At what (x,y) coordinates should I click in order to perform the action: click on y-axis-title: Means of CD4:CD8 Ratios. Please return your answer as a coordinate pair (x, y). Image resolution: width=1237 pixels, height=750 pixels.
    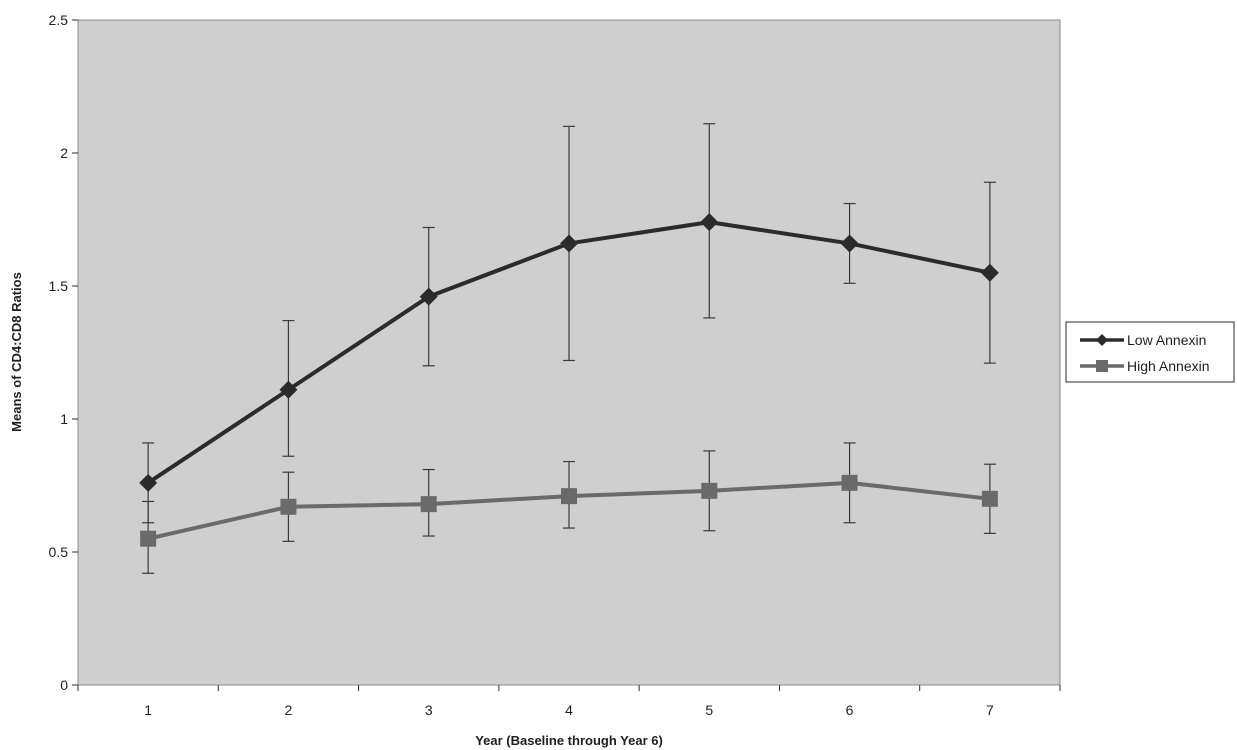
    Looking at the image, I should click on (16, 352).